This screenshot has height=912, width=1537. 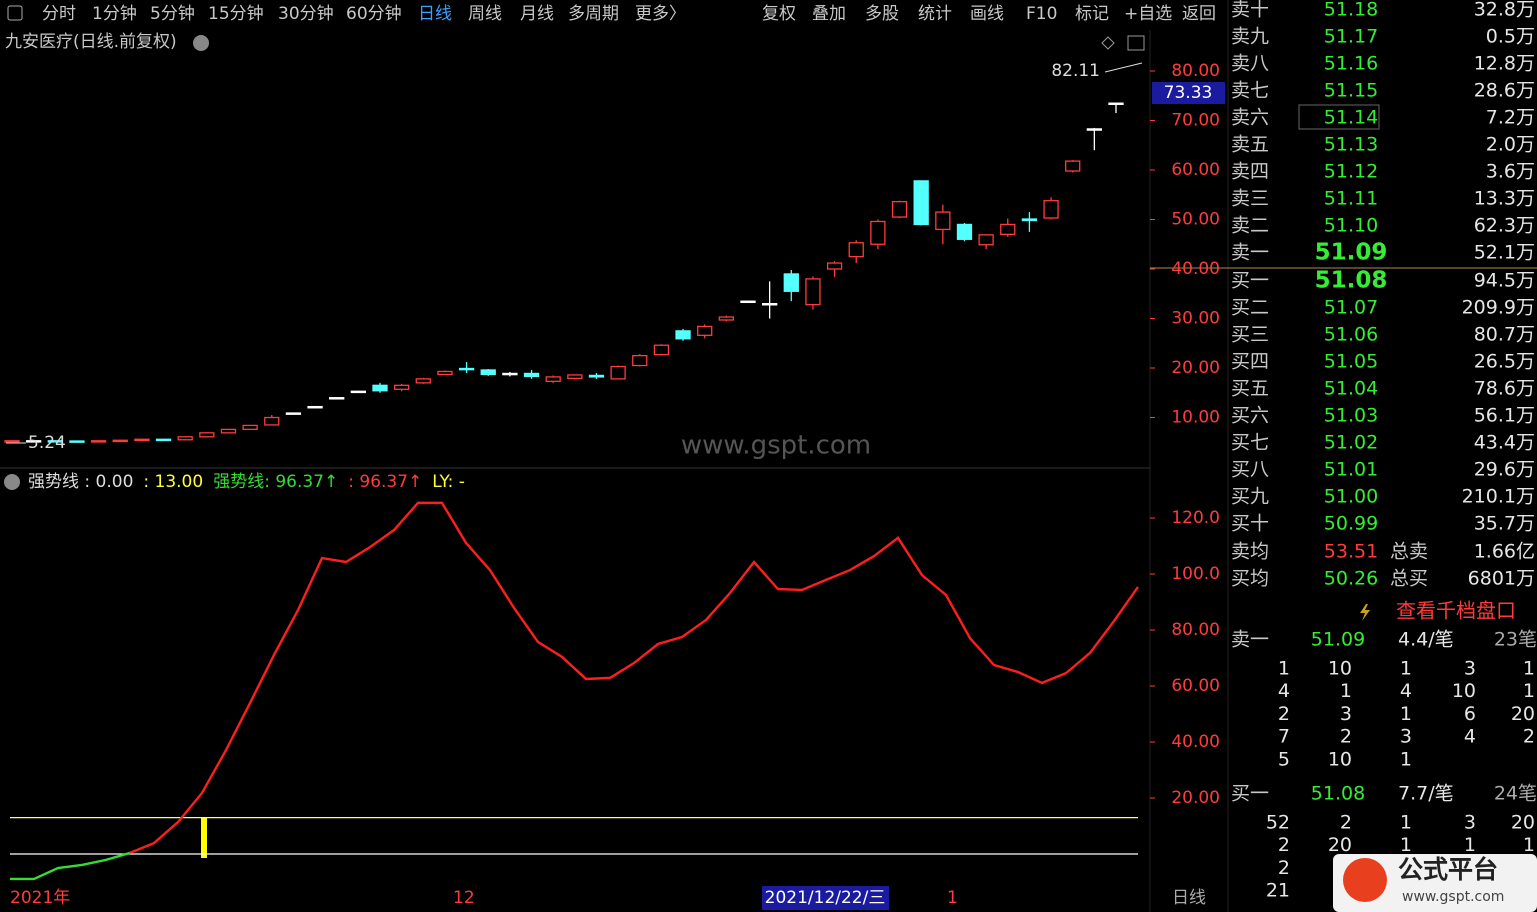 What do you see at coordinates (448, 482) in the screenshot?
I see `legend-entry: LY: -` at bounding box center [448, 482].